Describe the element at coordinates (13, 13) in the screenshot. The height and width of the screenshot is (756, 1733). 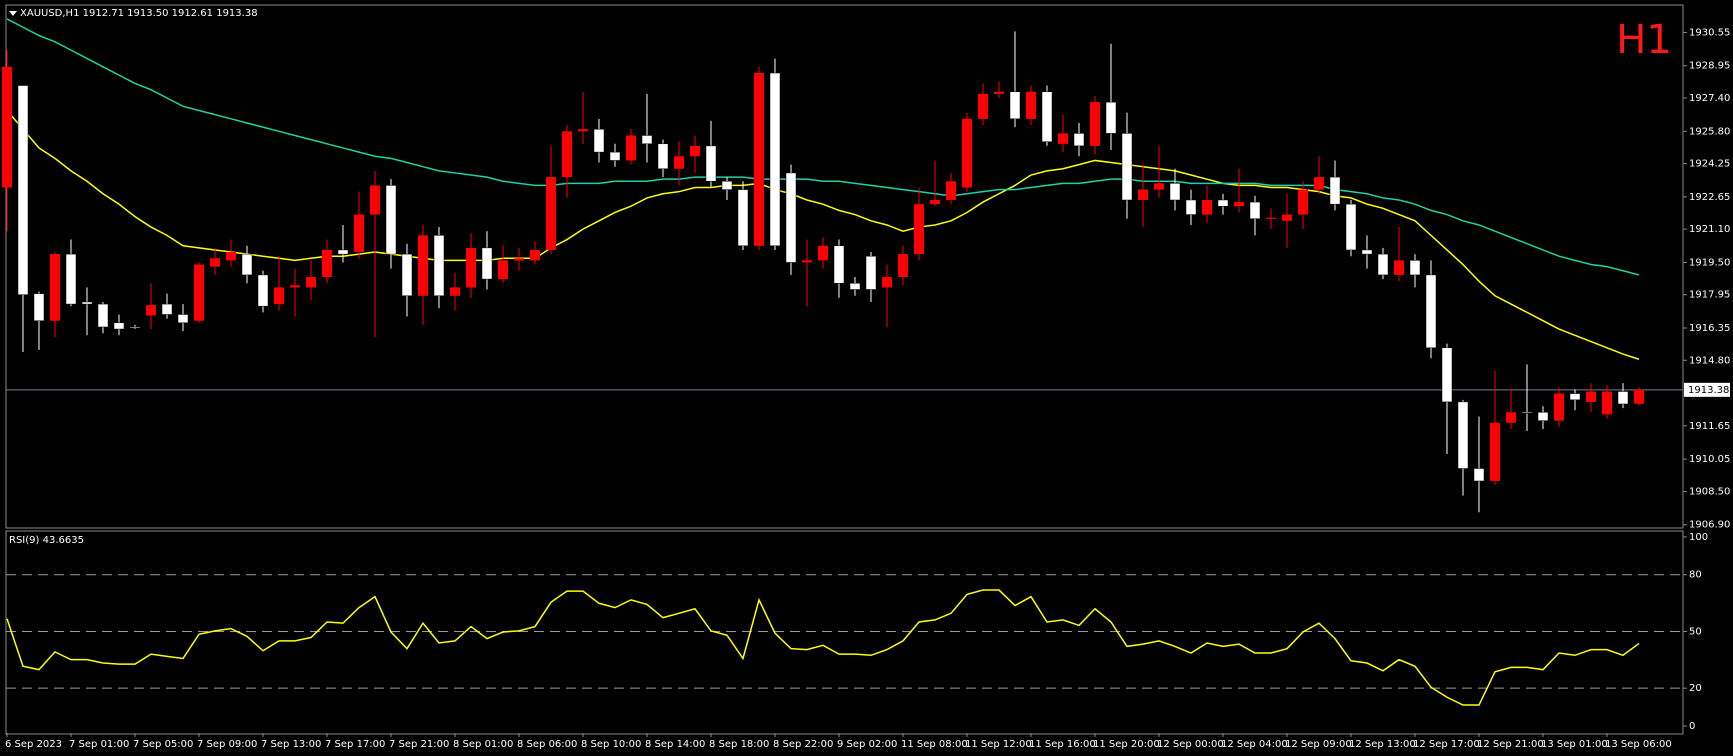
I see `menu-arrow` at that location.